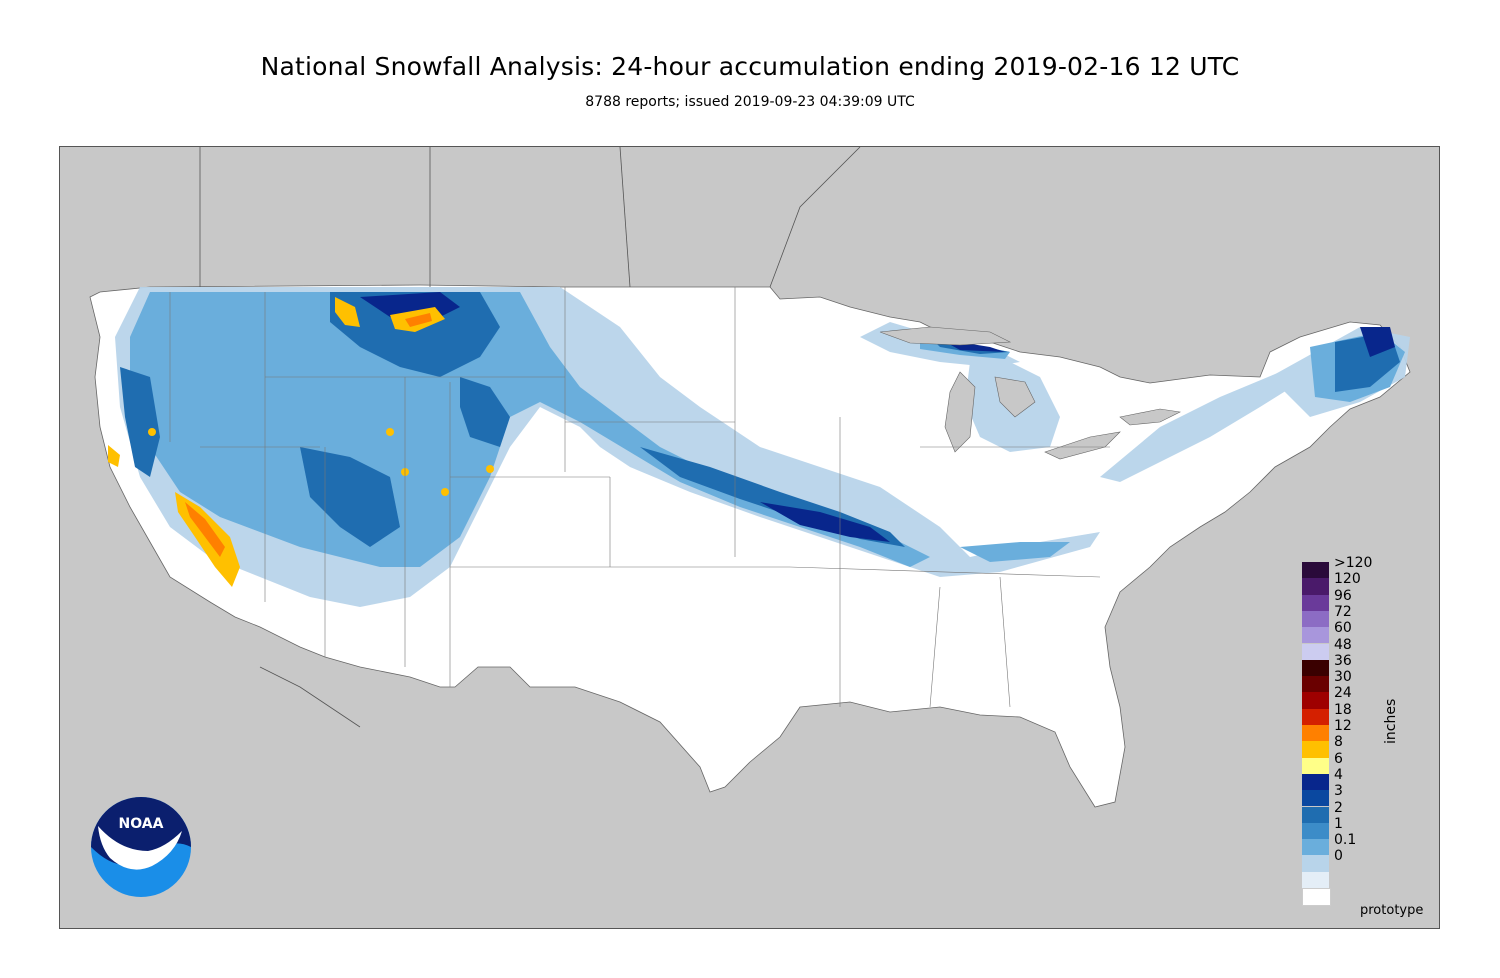 The height and width of the screenshot is (978, 1500). What do you see at coordinates (1343, 660) in the screenshot?
I see `legend-label: 36` at bounding box center [1343, 660].